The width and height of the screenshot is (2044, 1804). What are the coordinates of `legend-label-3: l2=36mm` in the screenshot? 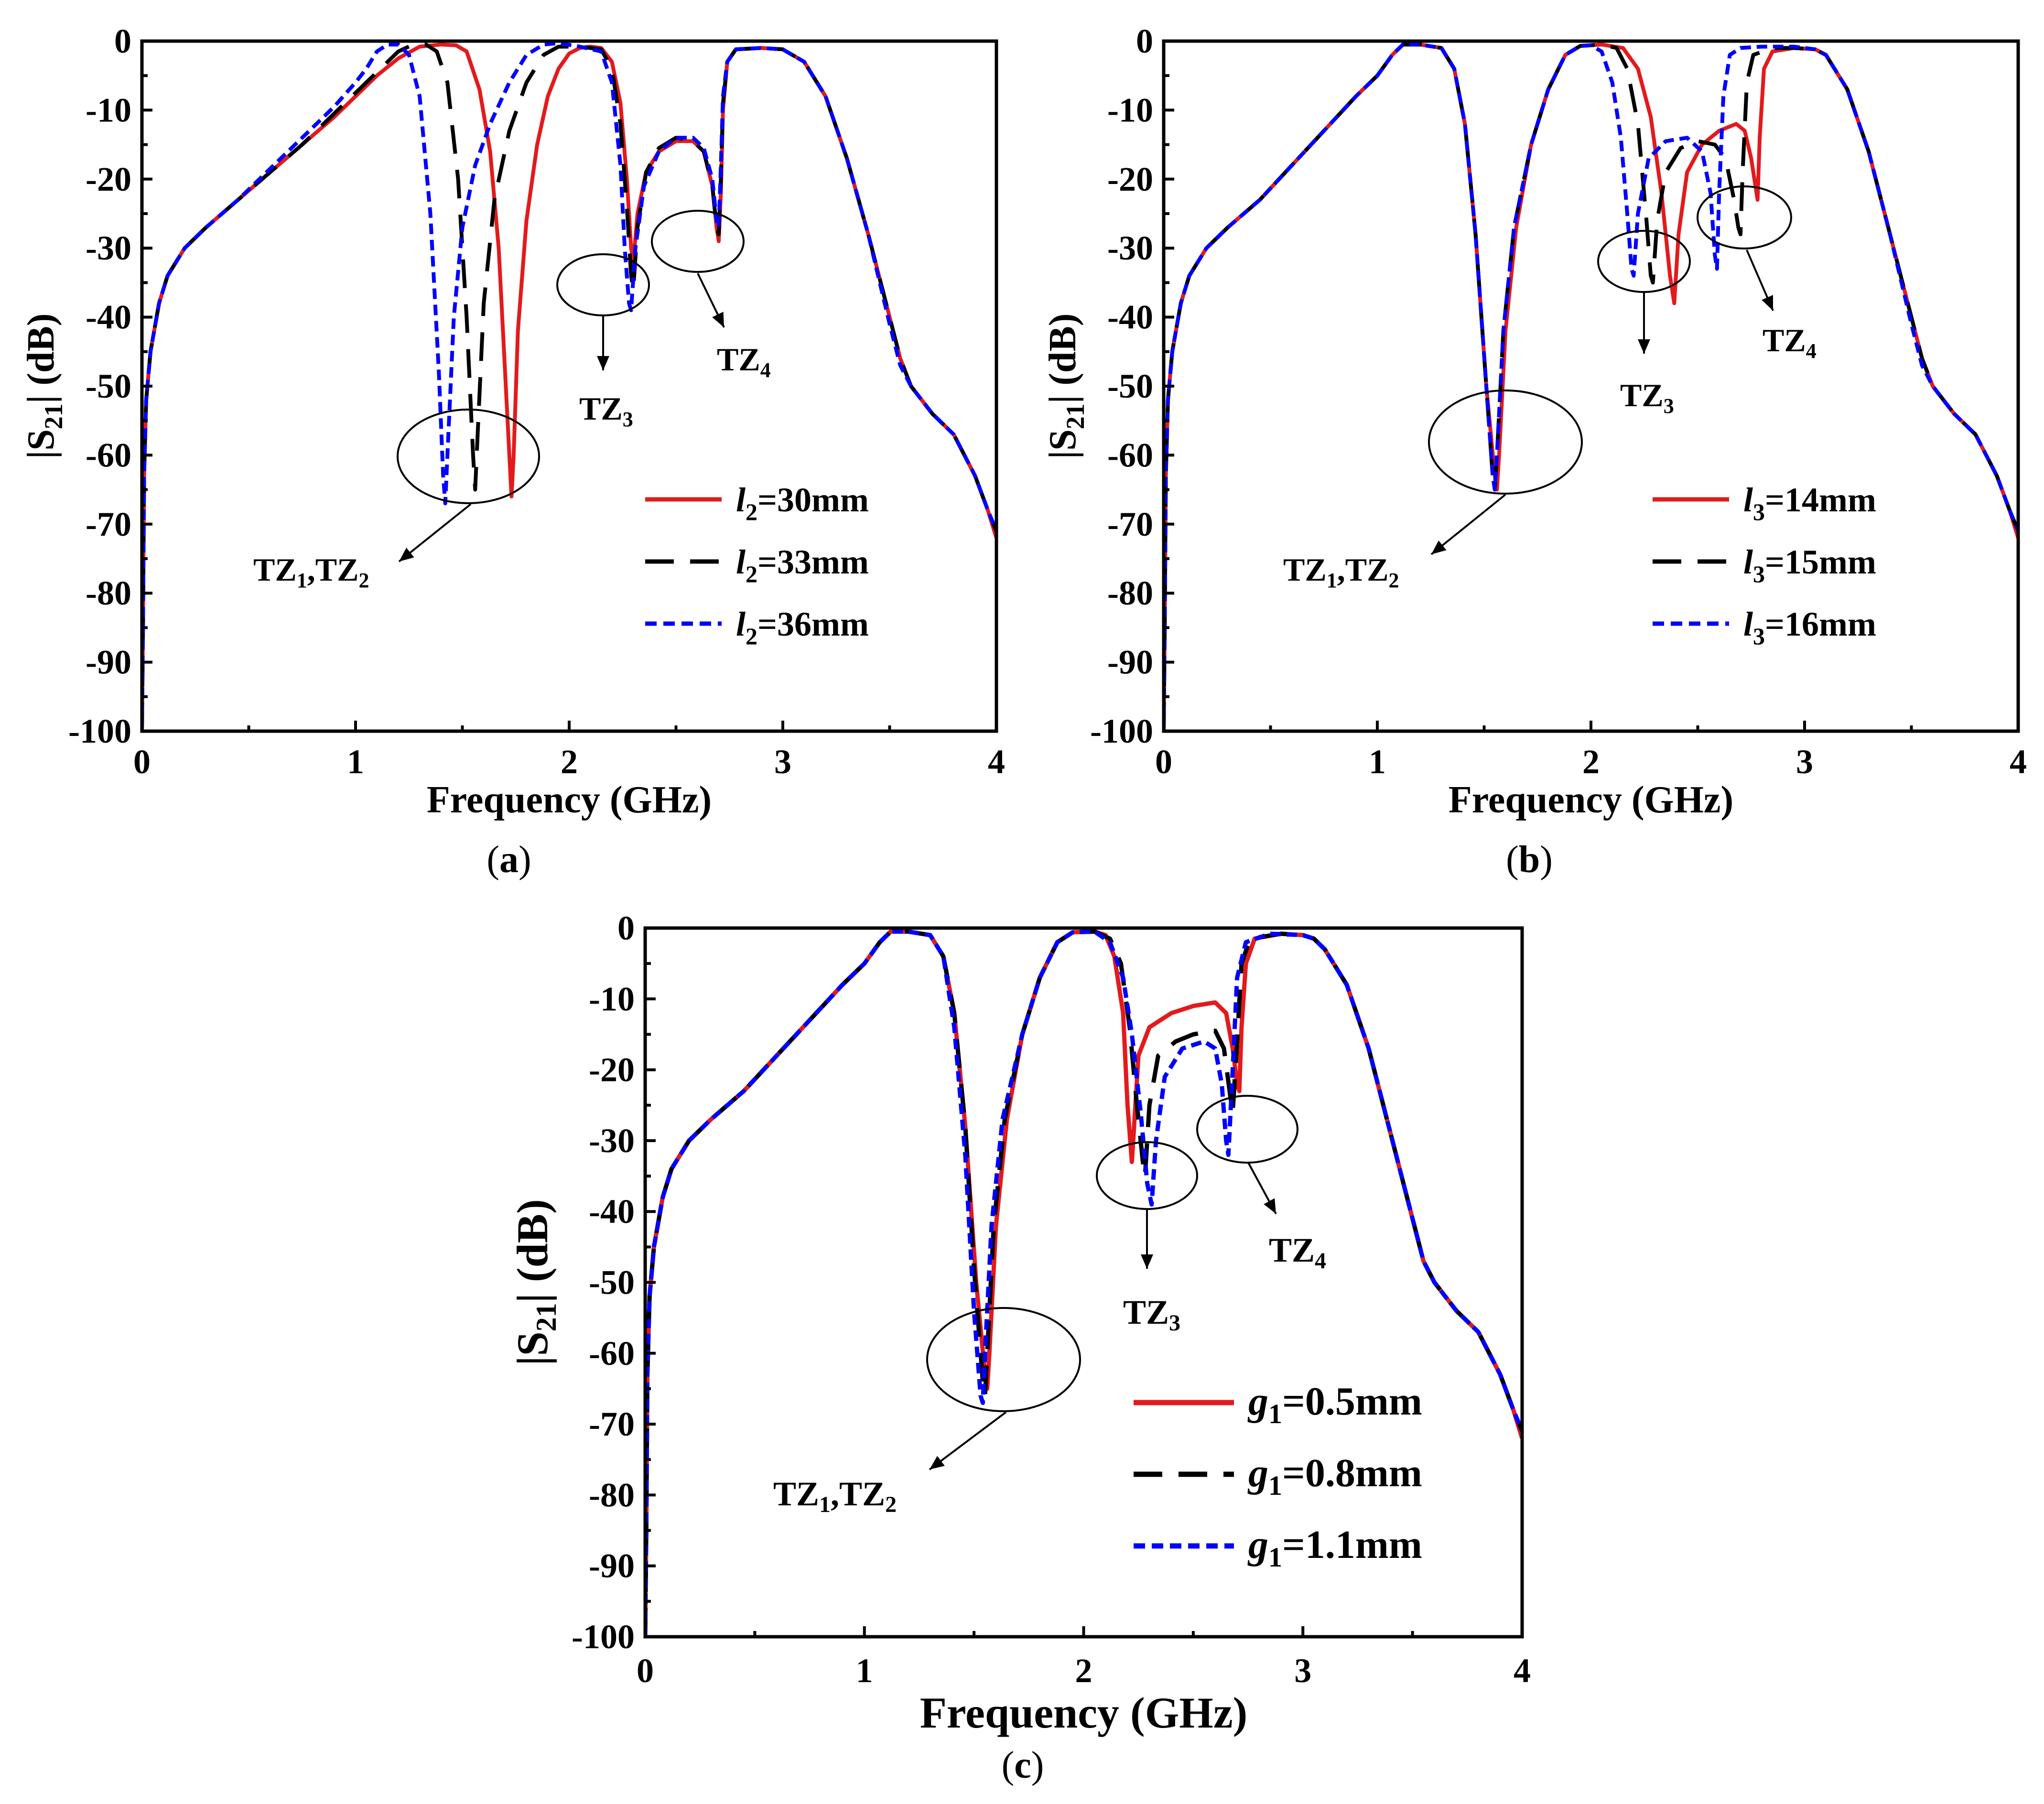 It's located at (802, 627).